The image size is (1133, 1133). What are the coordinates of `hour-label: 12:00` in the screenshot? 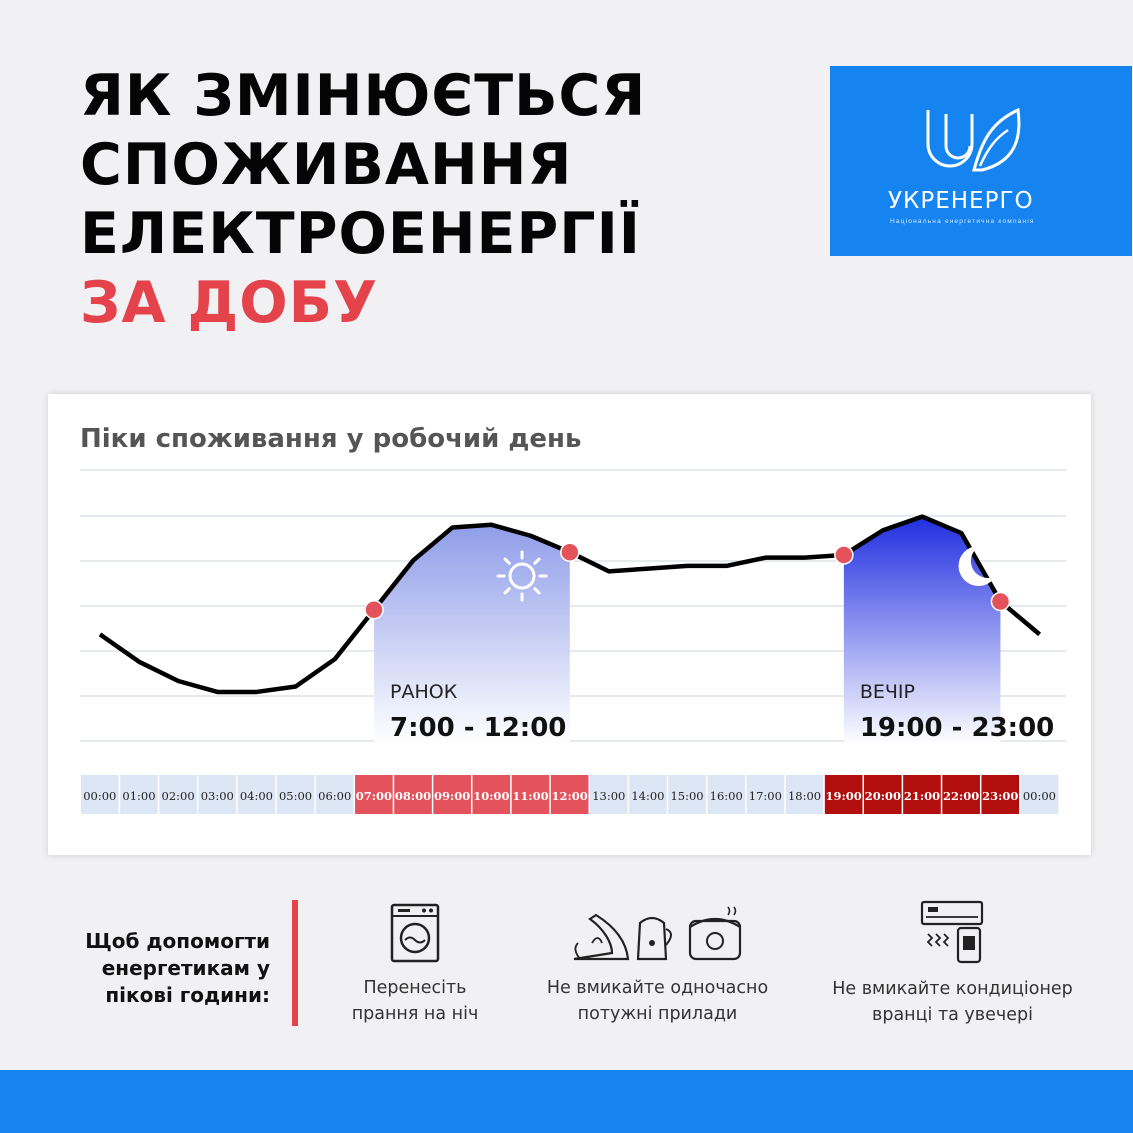 It's located at (569, 796).